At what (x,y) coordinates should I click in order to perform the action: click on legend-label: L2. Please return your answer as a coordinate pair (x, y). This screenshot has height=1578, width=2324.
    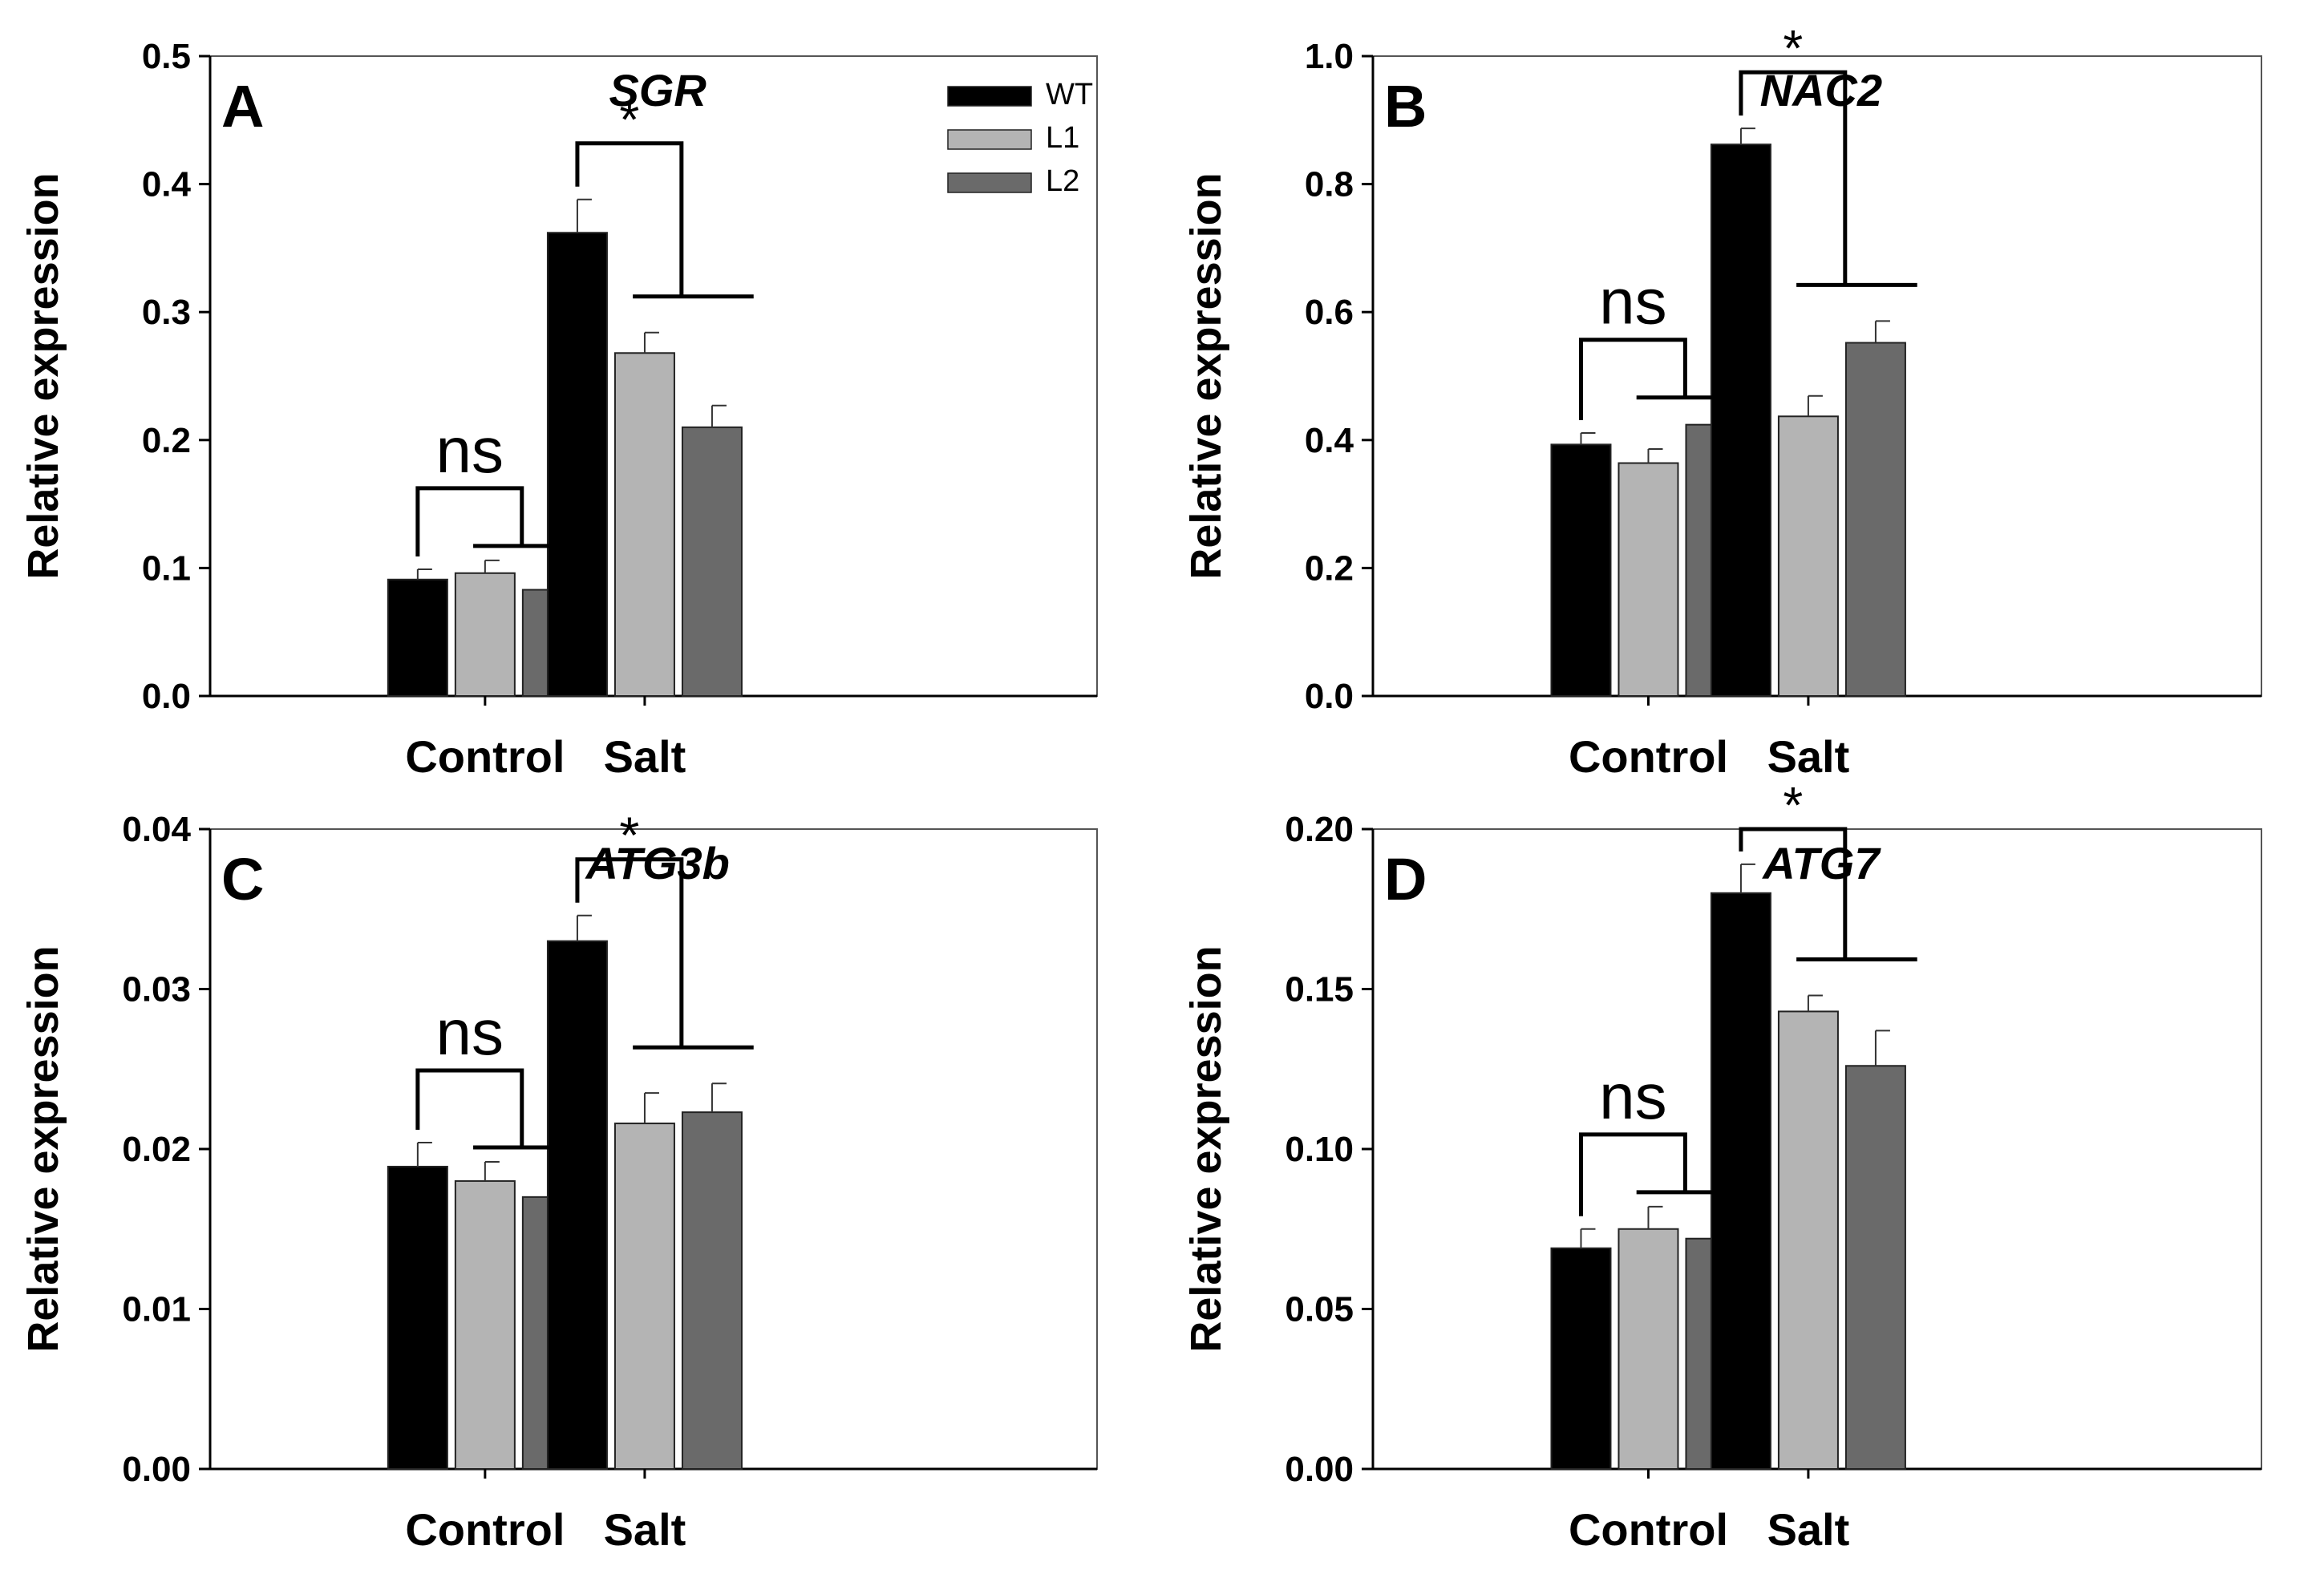
    Looking at the image, I should click on (1062, 181).